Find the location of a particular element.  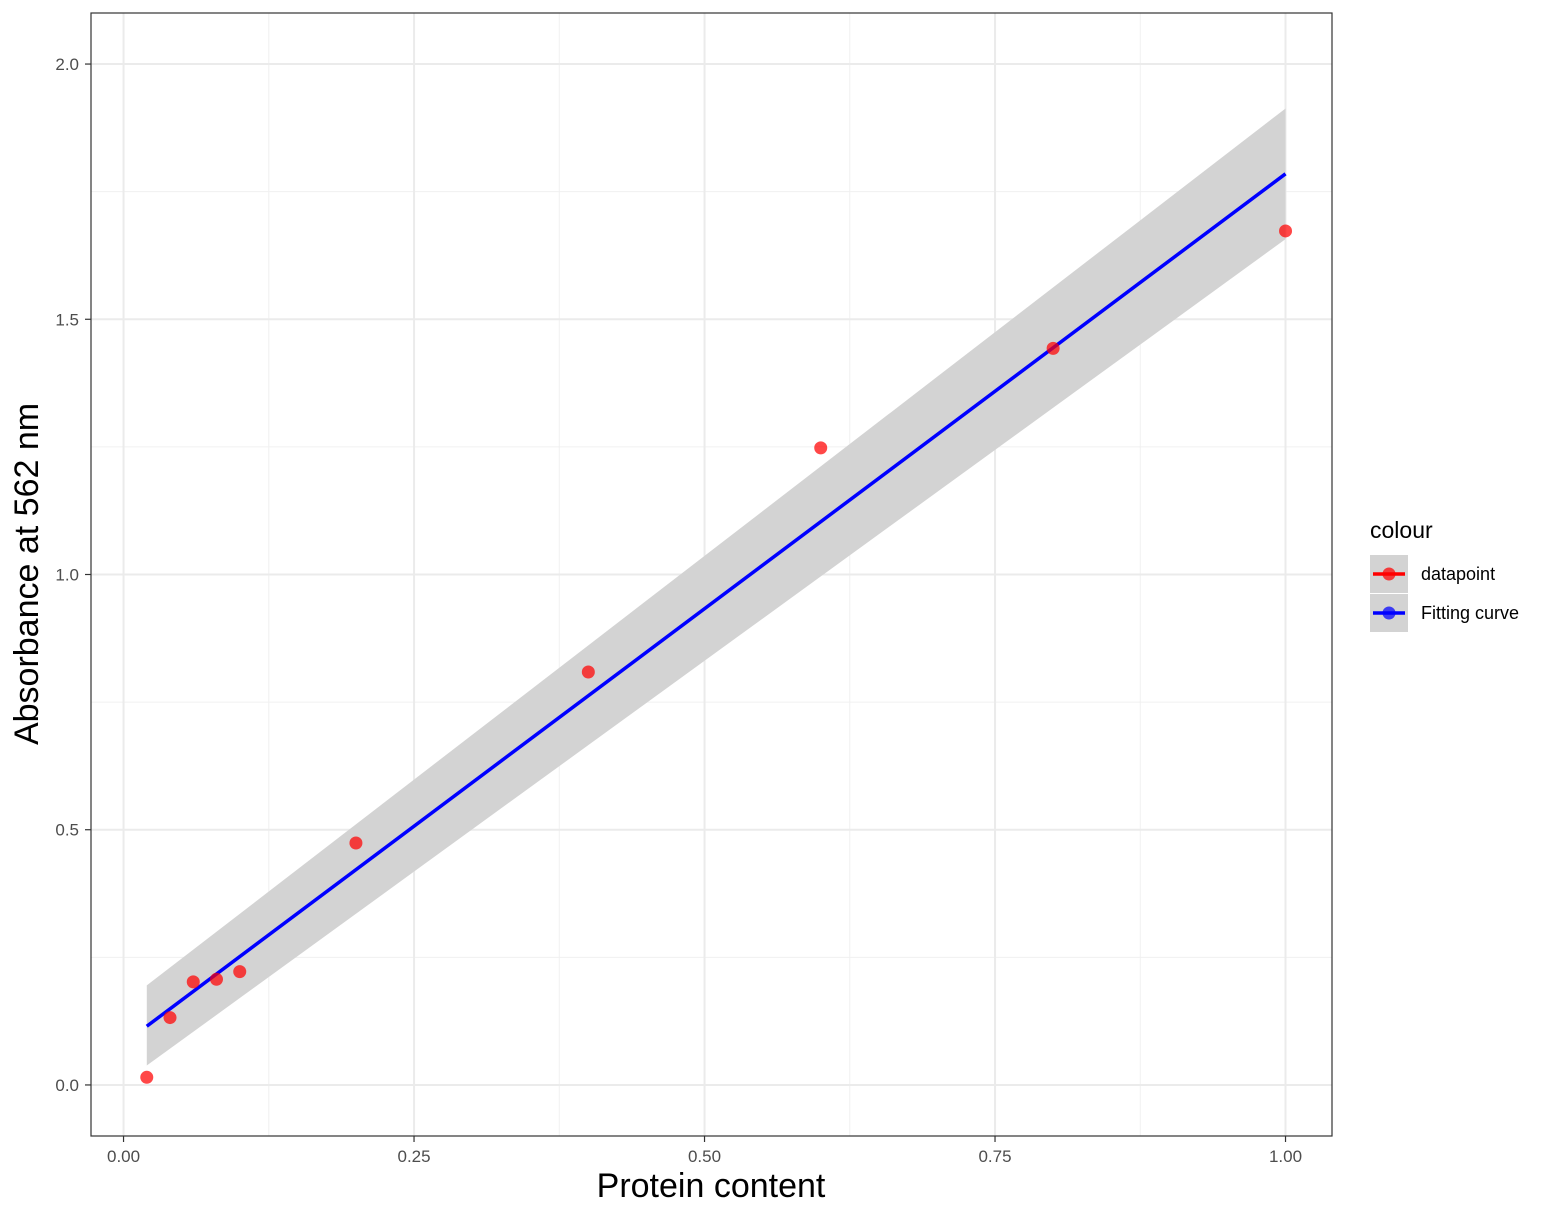

y-axis: 0.0 0.5 1.0 1.5 2.0 is located at coordinates (73, 575).